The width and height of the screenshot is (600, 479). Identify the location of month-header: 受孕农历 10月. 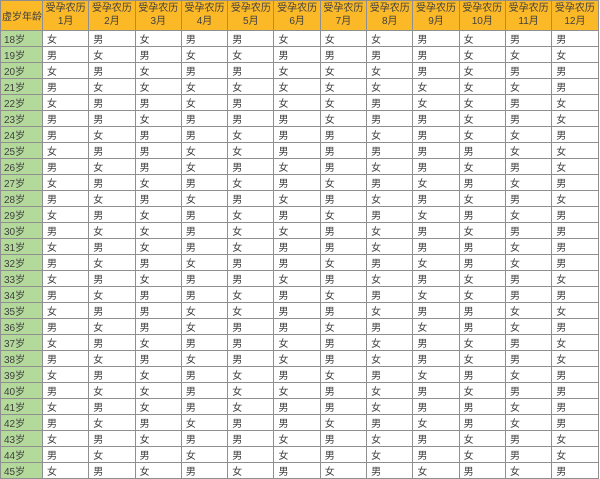
(482, 15).